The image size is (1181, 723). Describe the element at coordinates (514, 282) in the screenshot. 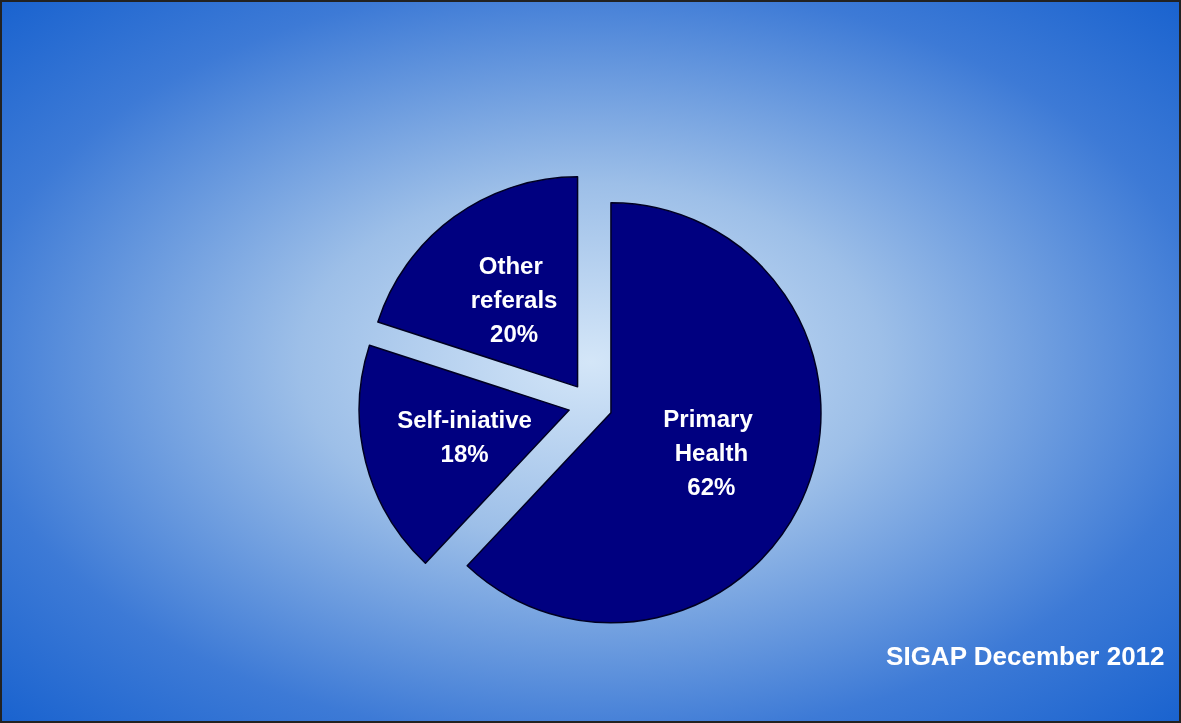

I see `slice-label: Other referals` at that location.